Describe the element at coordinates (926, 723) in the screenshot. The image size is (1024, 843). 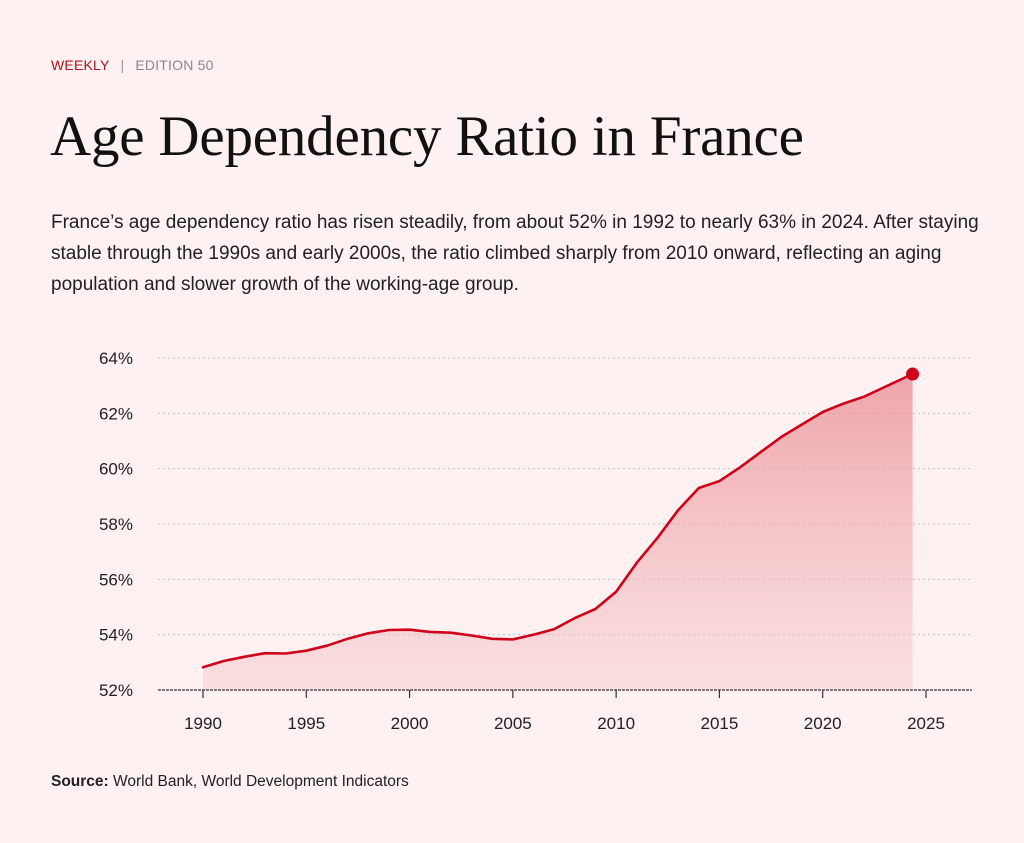
I see `x-tick-label: 2025` at that location.